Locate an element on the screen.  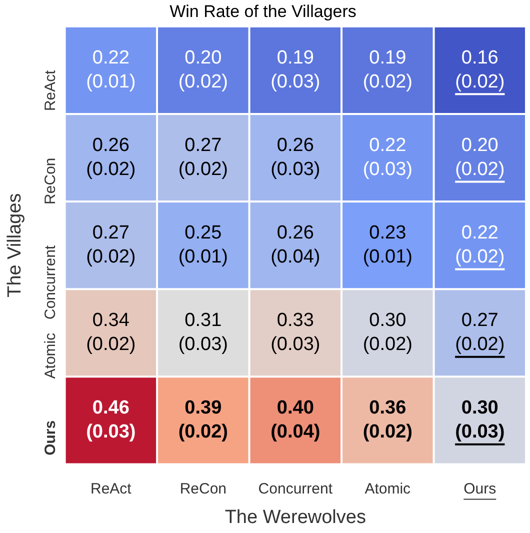
y-axis-title: The Villages is located at coordinates (15, 245).